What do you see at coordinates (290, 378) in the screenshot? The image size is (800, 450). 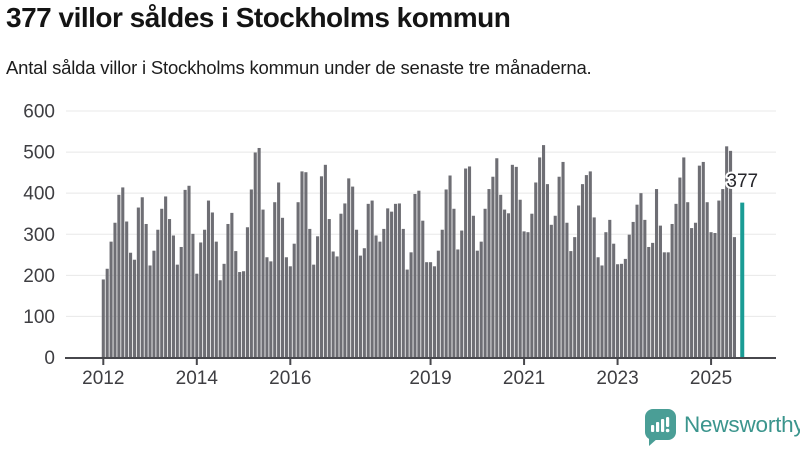 I see `x-axis-label: 2016` at bounding box center [290, 378].